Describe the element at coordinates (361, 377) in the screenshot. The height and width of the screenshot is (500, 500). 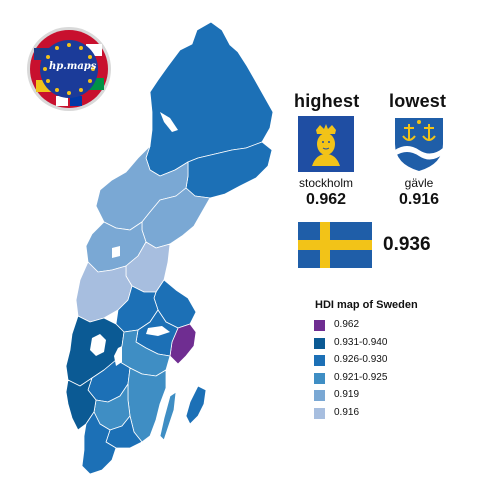
I see `legend-label: 0.921-0.925` at that location.